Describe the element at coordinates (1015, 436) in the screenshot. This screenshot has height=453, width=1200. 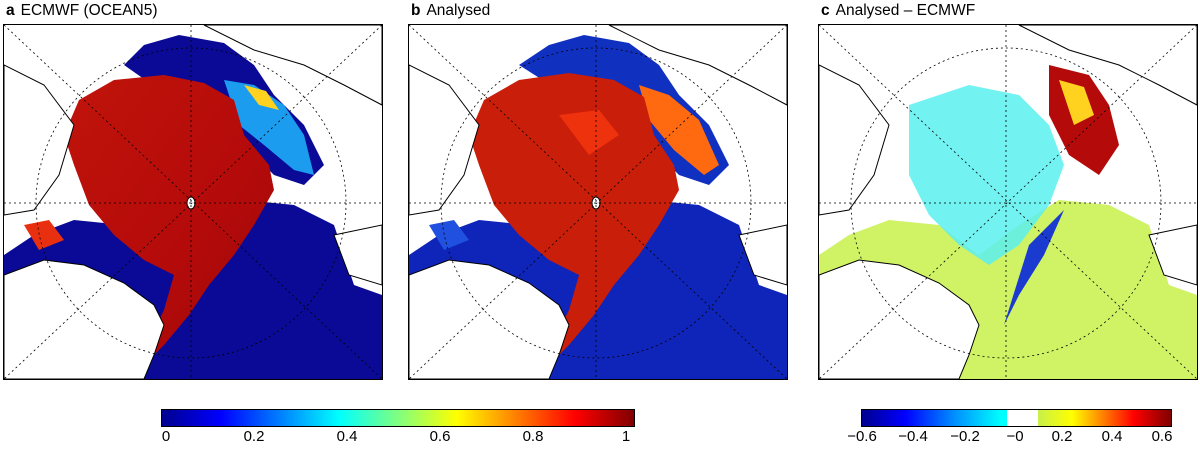
I see `colorbar-2-tick-3: −0` at that location.